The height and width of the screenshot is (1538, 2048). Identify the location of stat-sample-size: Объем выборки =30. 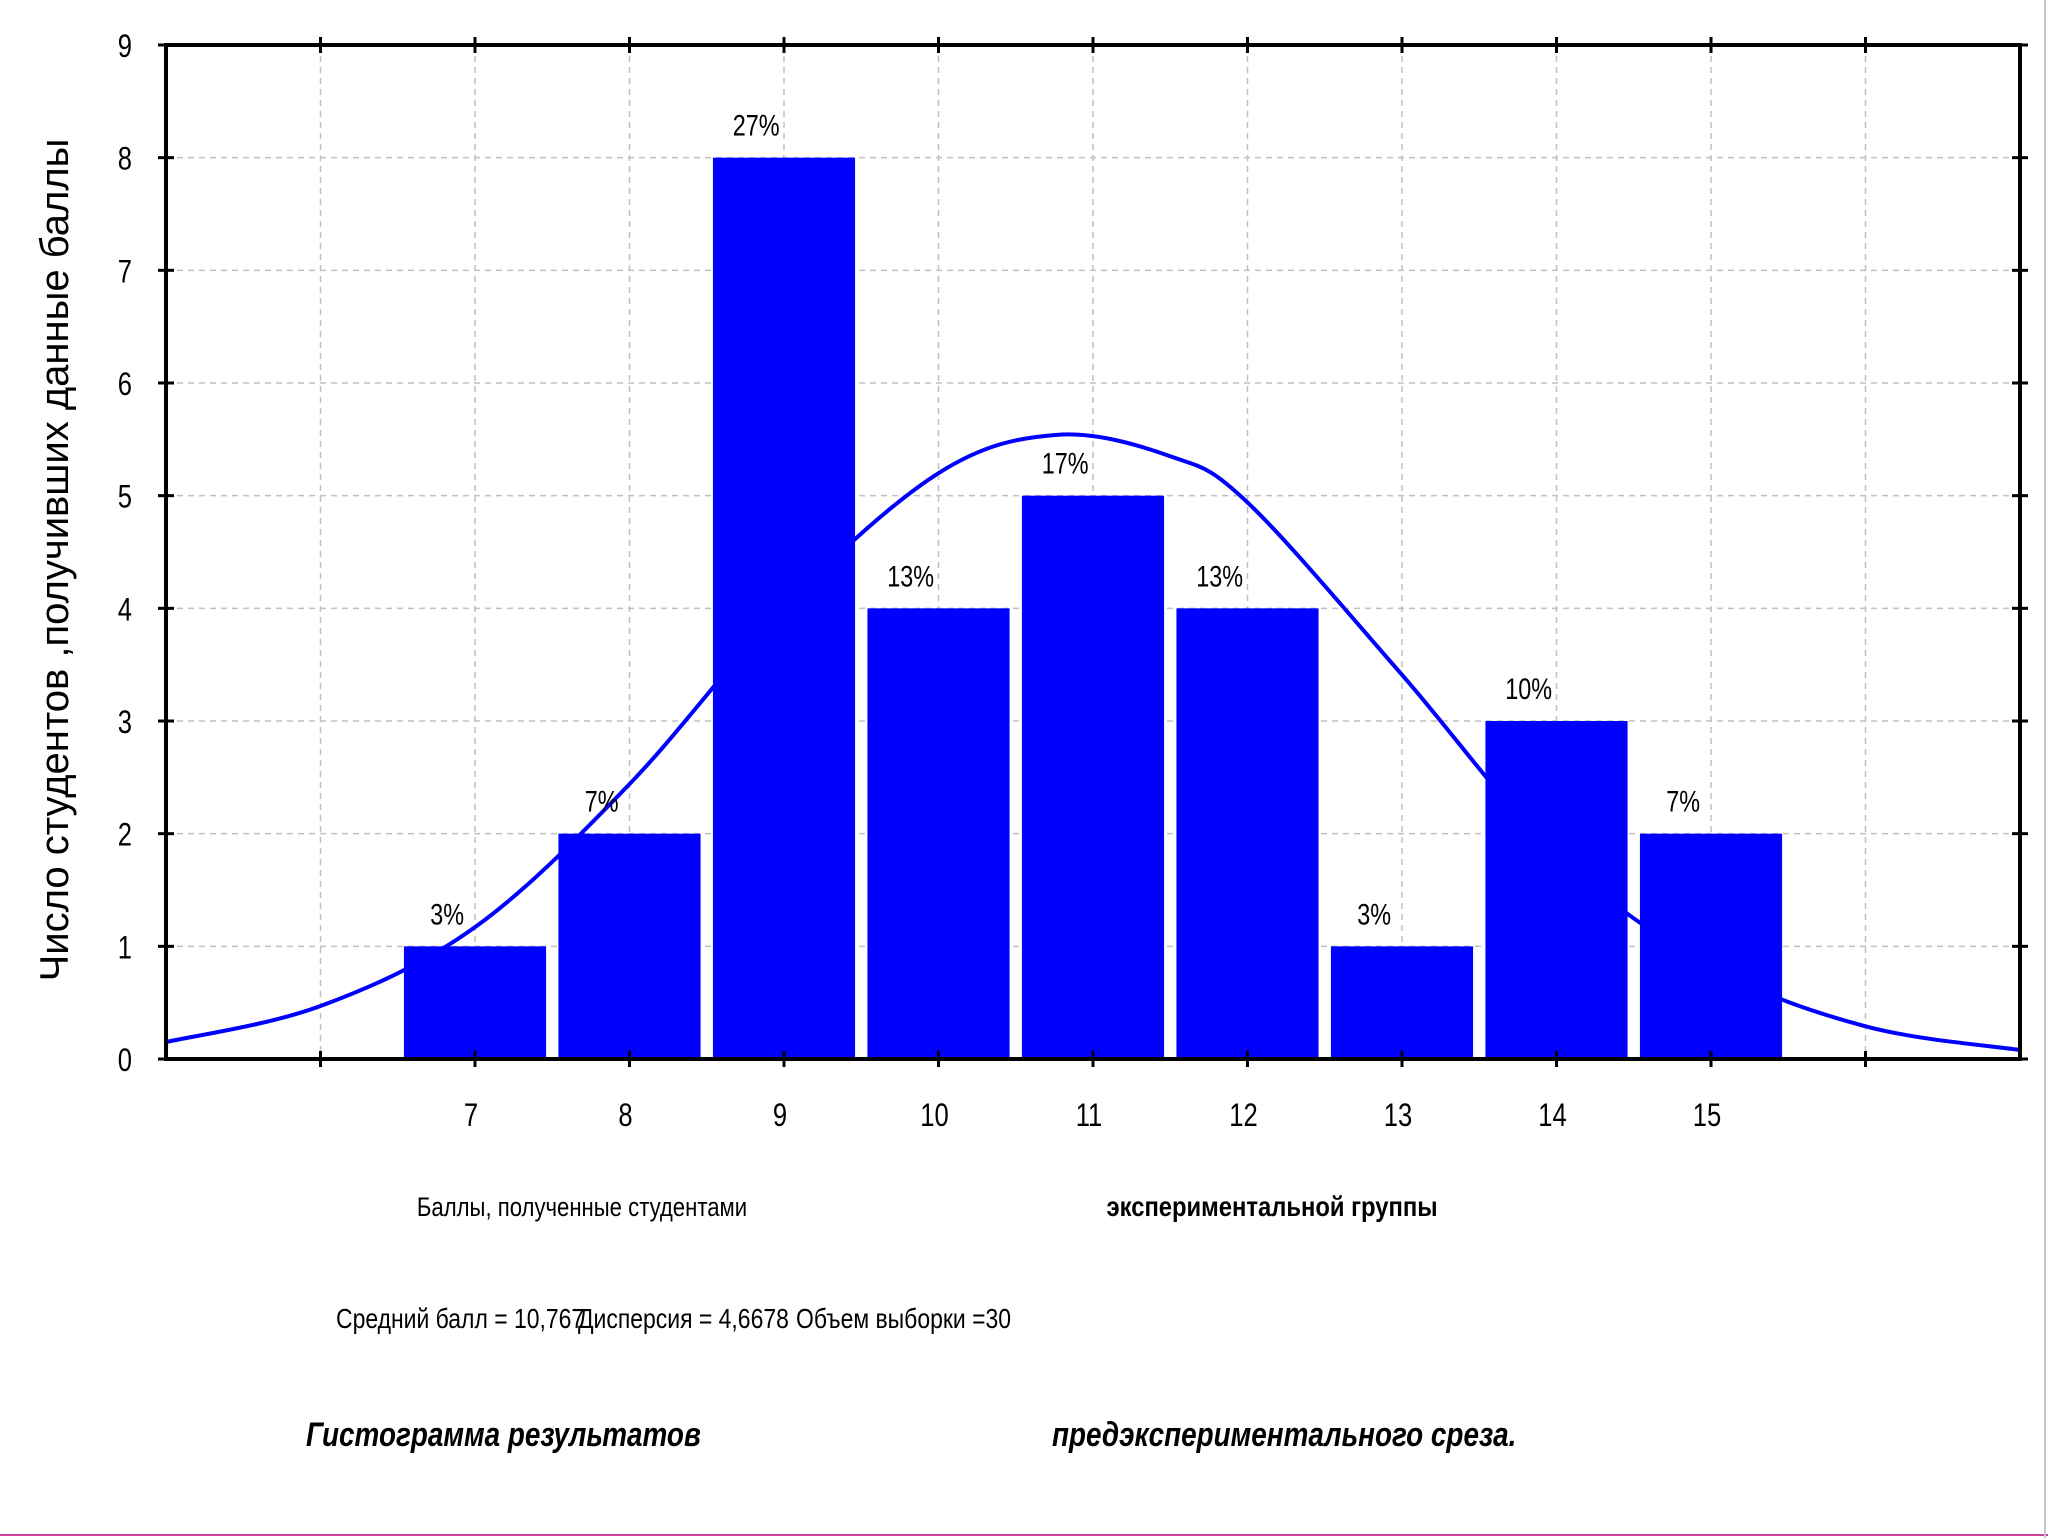
(903, 1319).